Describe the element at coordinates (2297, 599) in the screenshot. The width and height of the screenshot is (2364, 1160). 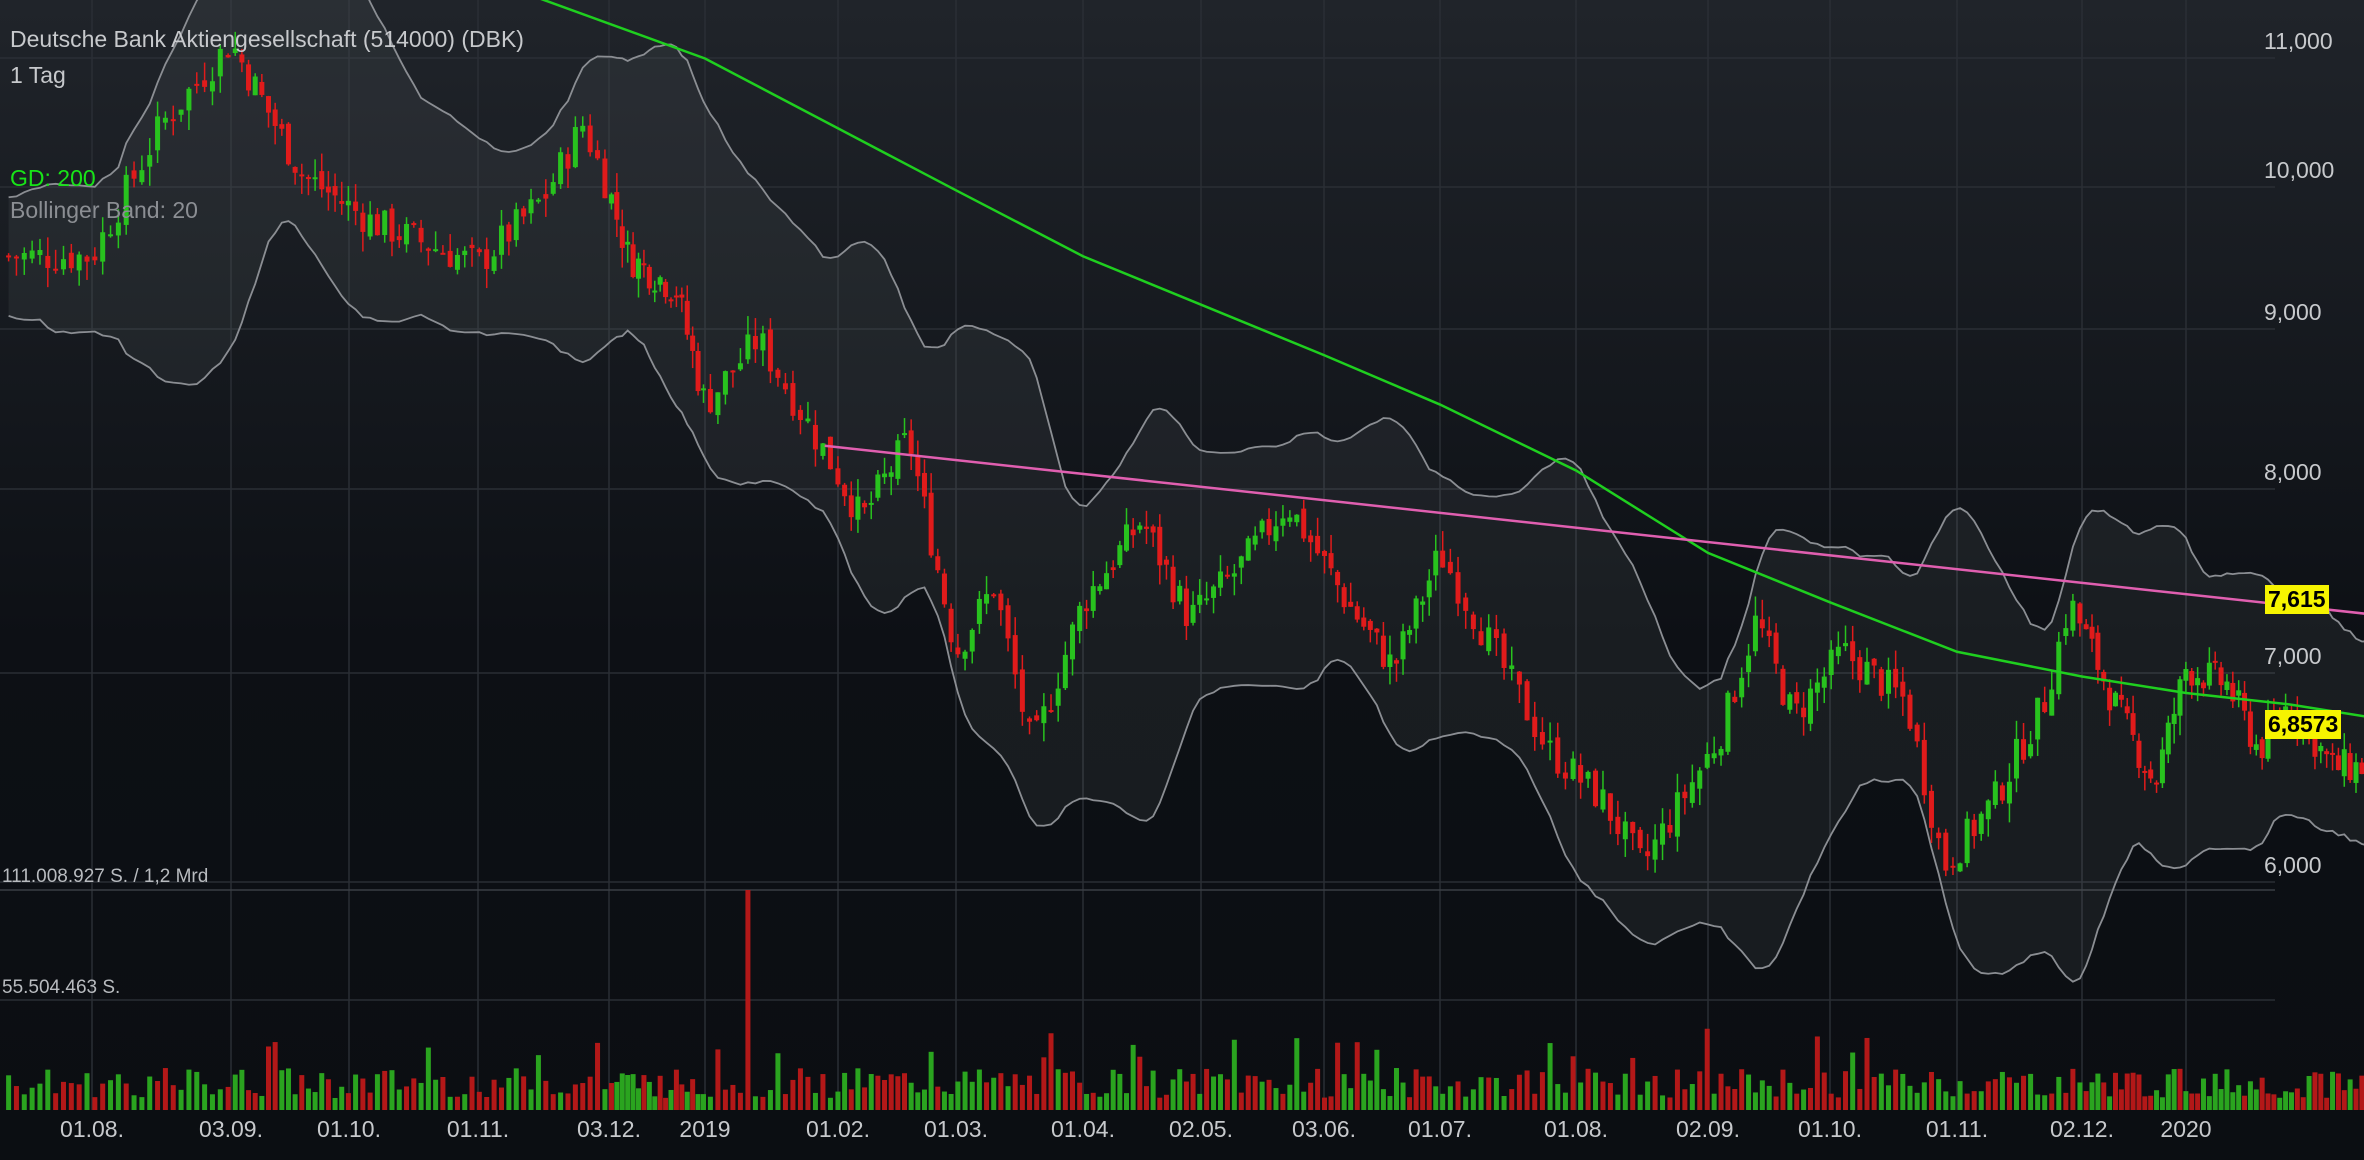
I see `last-price-tag: 7,615` at that location.